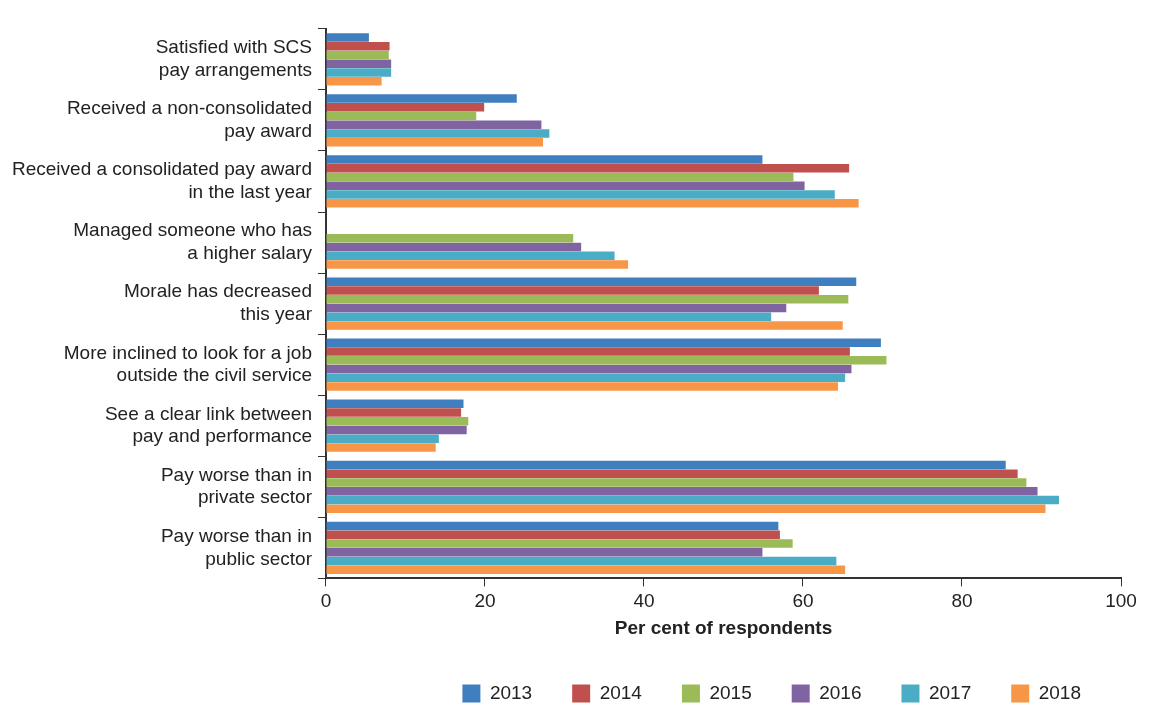  What do you see at coordinates (162, 180) in the screenshot?
I see `y-tick-label: Received a consolidated pay award in the last year` at bounding box center [162, 180].